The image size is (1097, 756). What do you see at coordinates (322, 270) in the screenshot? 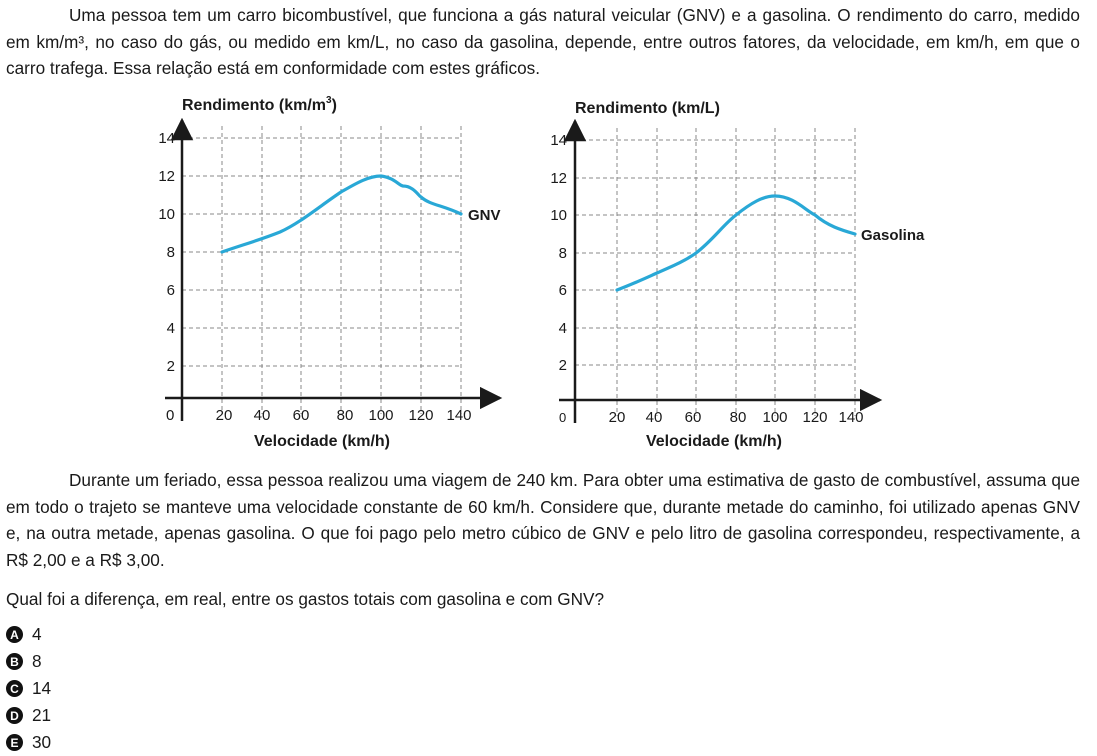
I see `gnv-grid` at bounding box center [322, 270].